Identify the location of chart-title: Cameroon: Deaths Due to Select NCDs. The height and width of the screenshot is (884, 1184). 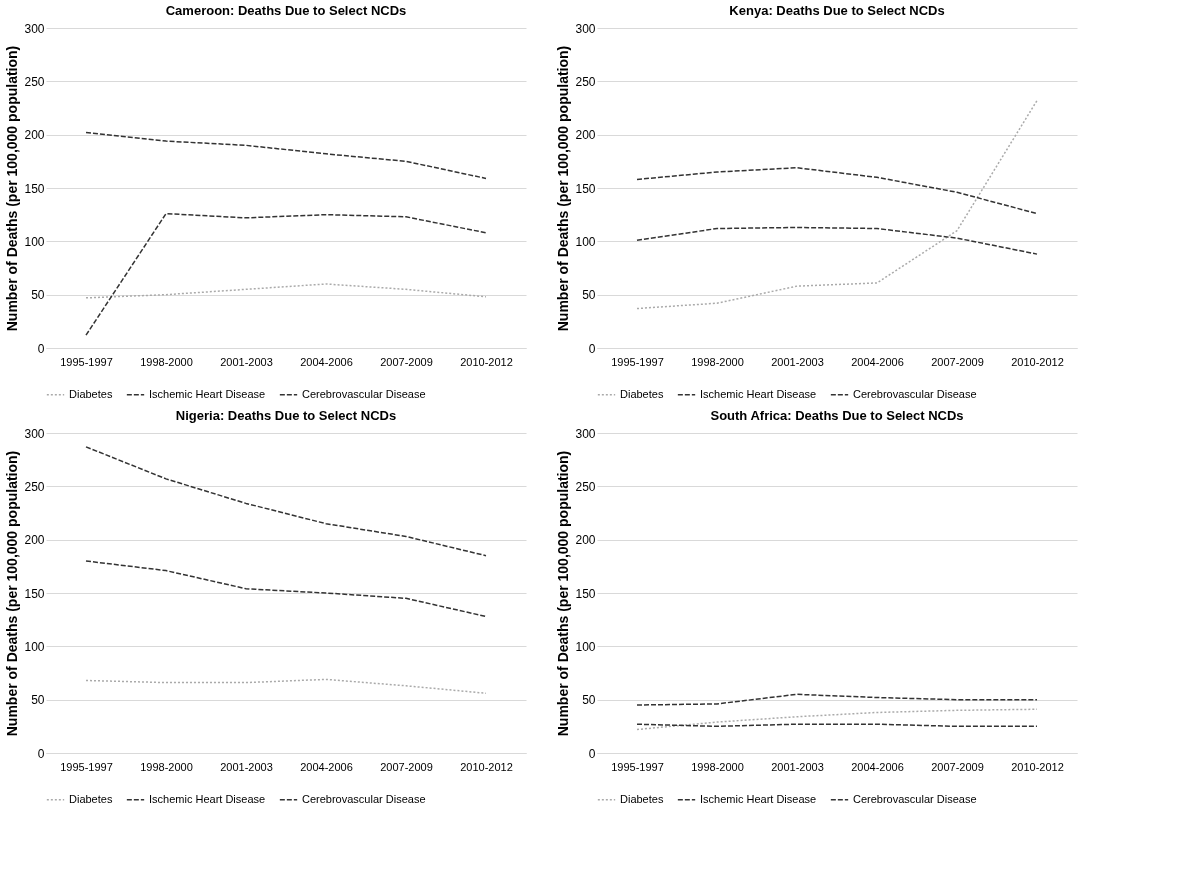
(286, 10).